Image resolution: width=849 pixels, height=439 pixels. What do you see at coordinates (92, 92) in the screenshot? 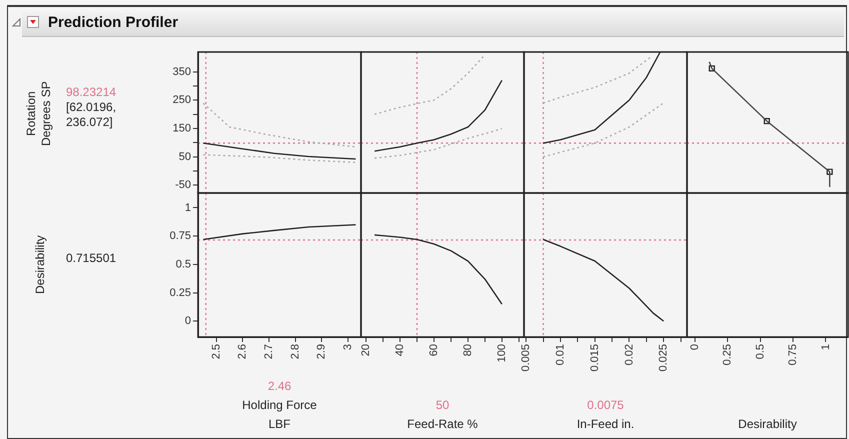
I see `ref-line-label: 98.23214` at bounding box center [92, 92].